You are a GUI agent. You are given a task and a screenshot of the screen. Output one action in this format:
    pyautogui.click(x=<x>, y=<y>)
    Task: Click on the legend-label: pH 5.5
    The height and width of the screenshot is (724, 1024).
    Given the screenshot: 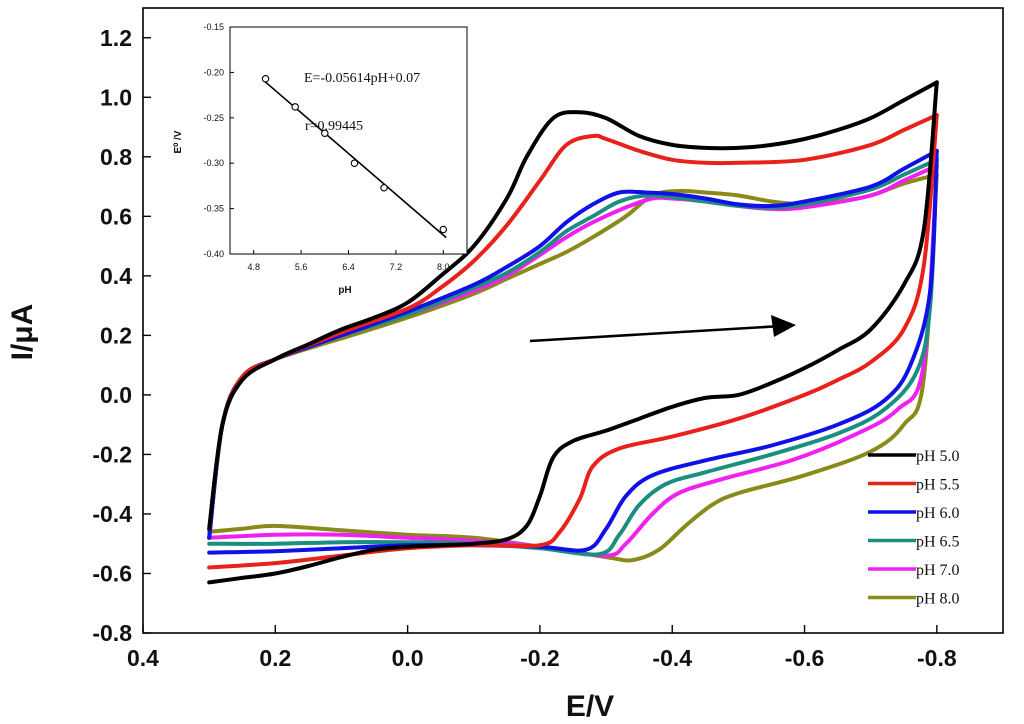 What is the action you would take?
    pyautogui.click(x=938, y=485)
    